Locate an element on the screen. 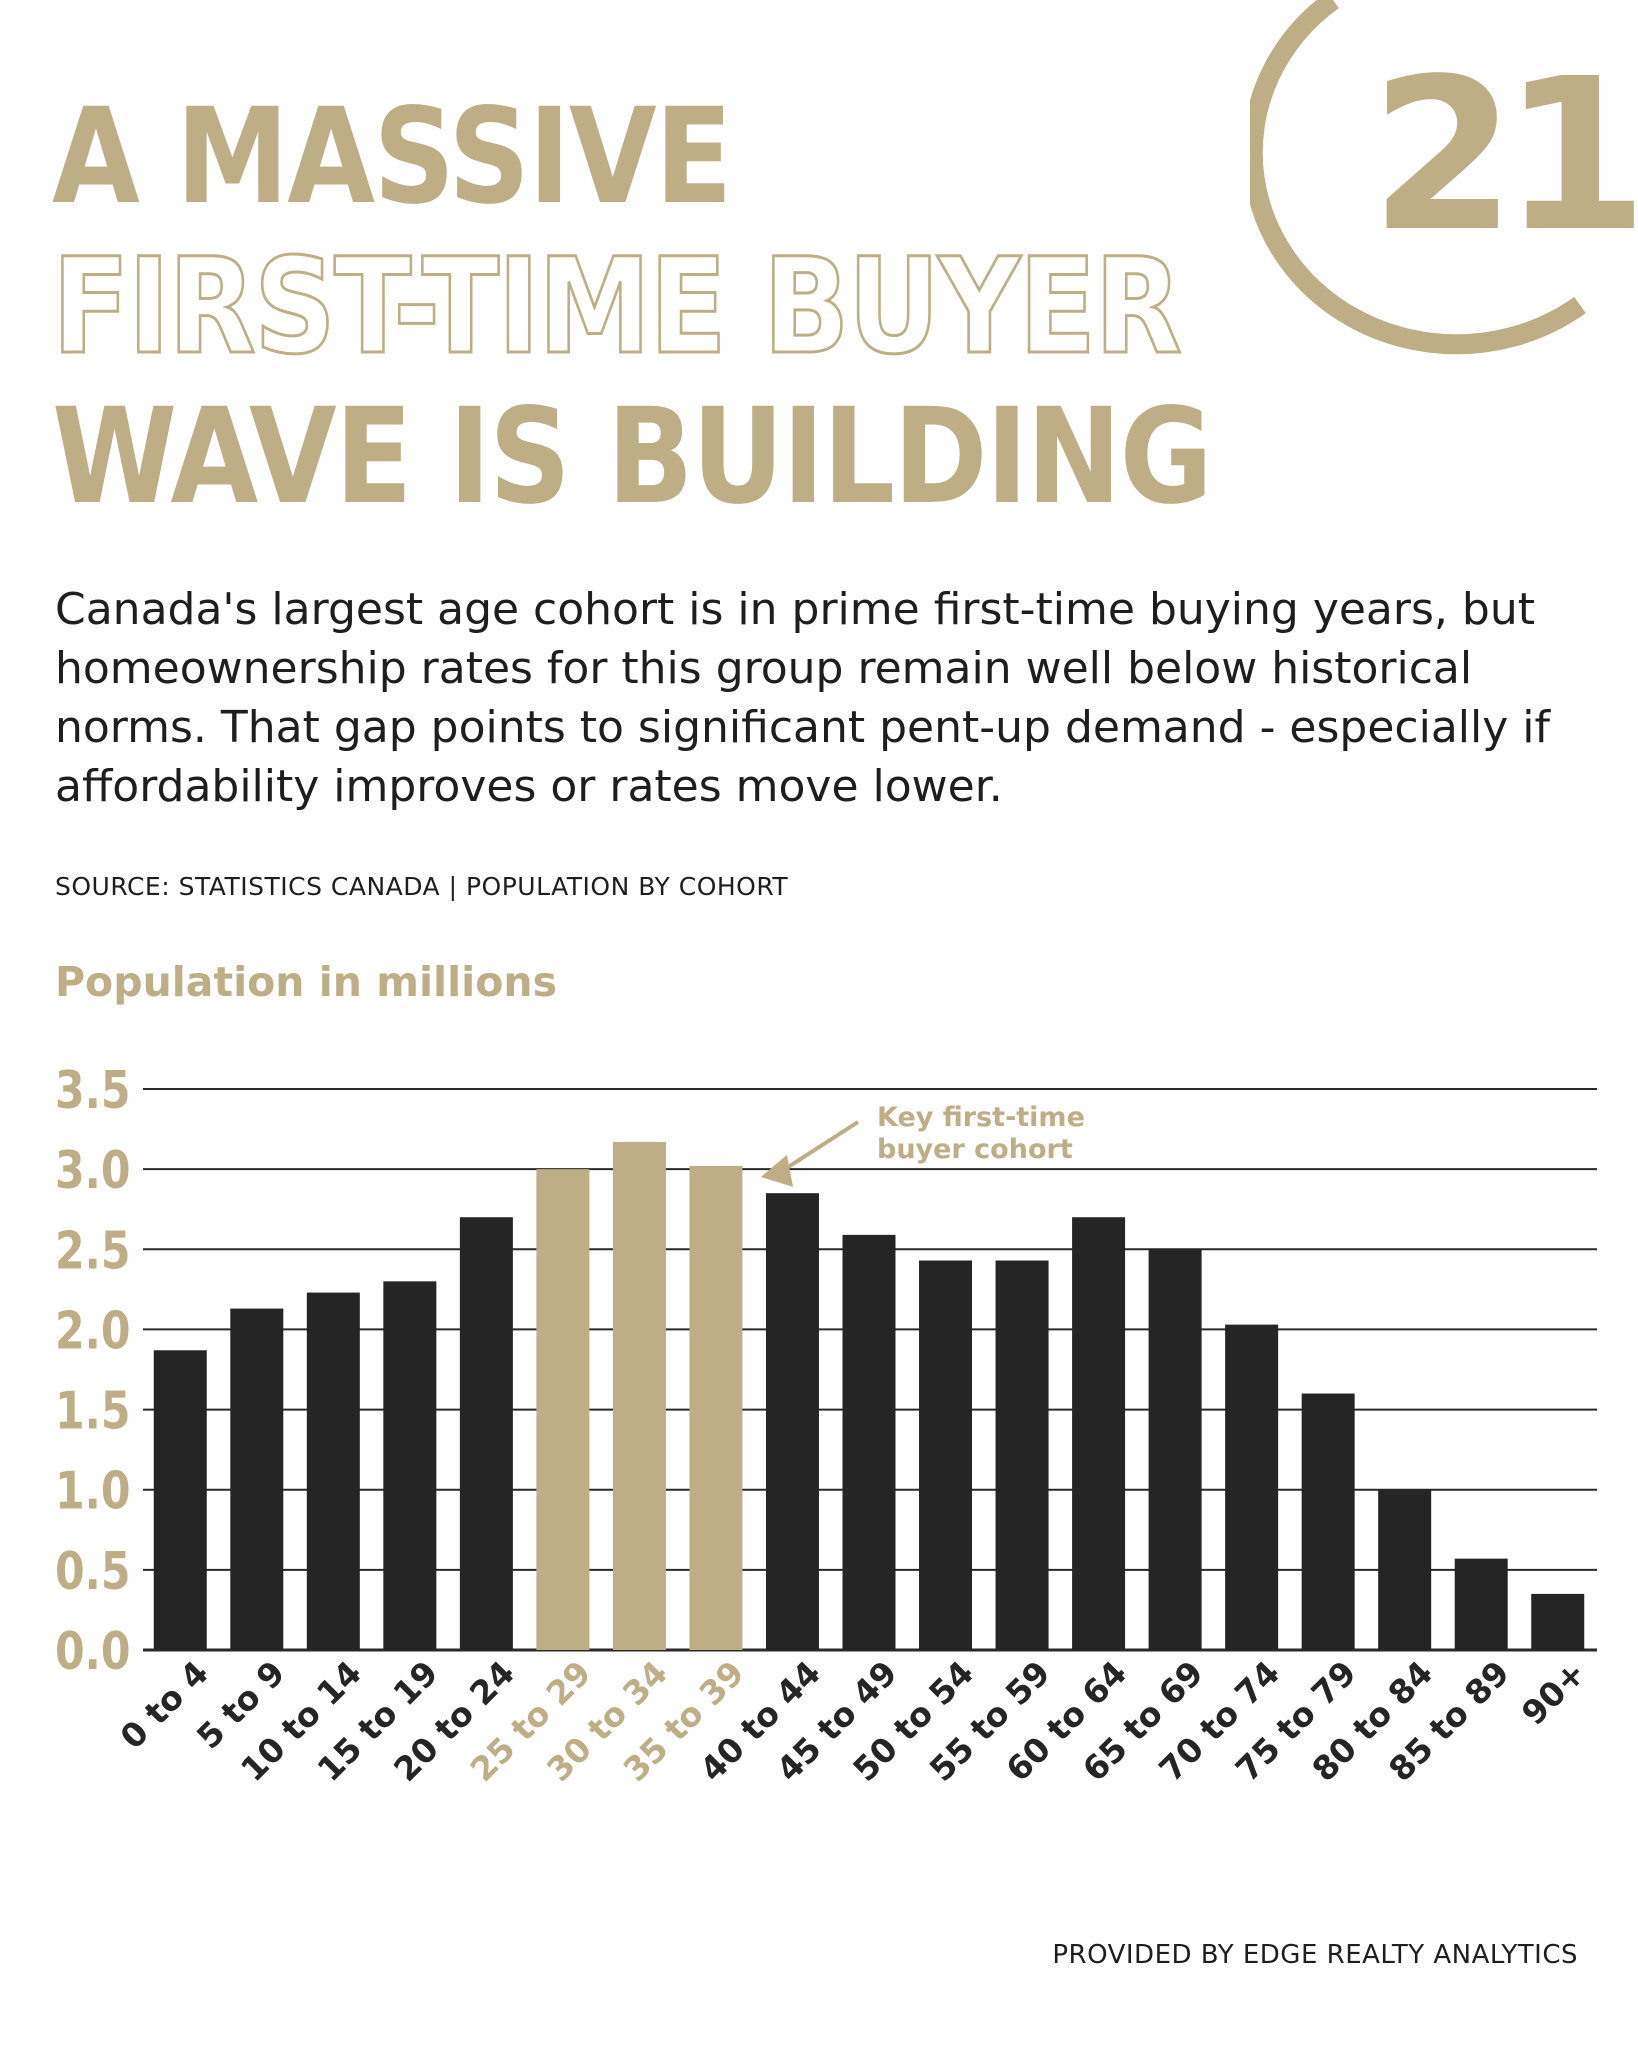 The height and width of the screenshot is (2048, 1638). x-tick-label: 90+ is located at coordinates (1554, 1693).